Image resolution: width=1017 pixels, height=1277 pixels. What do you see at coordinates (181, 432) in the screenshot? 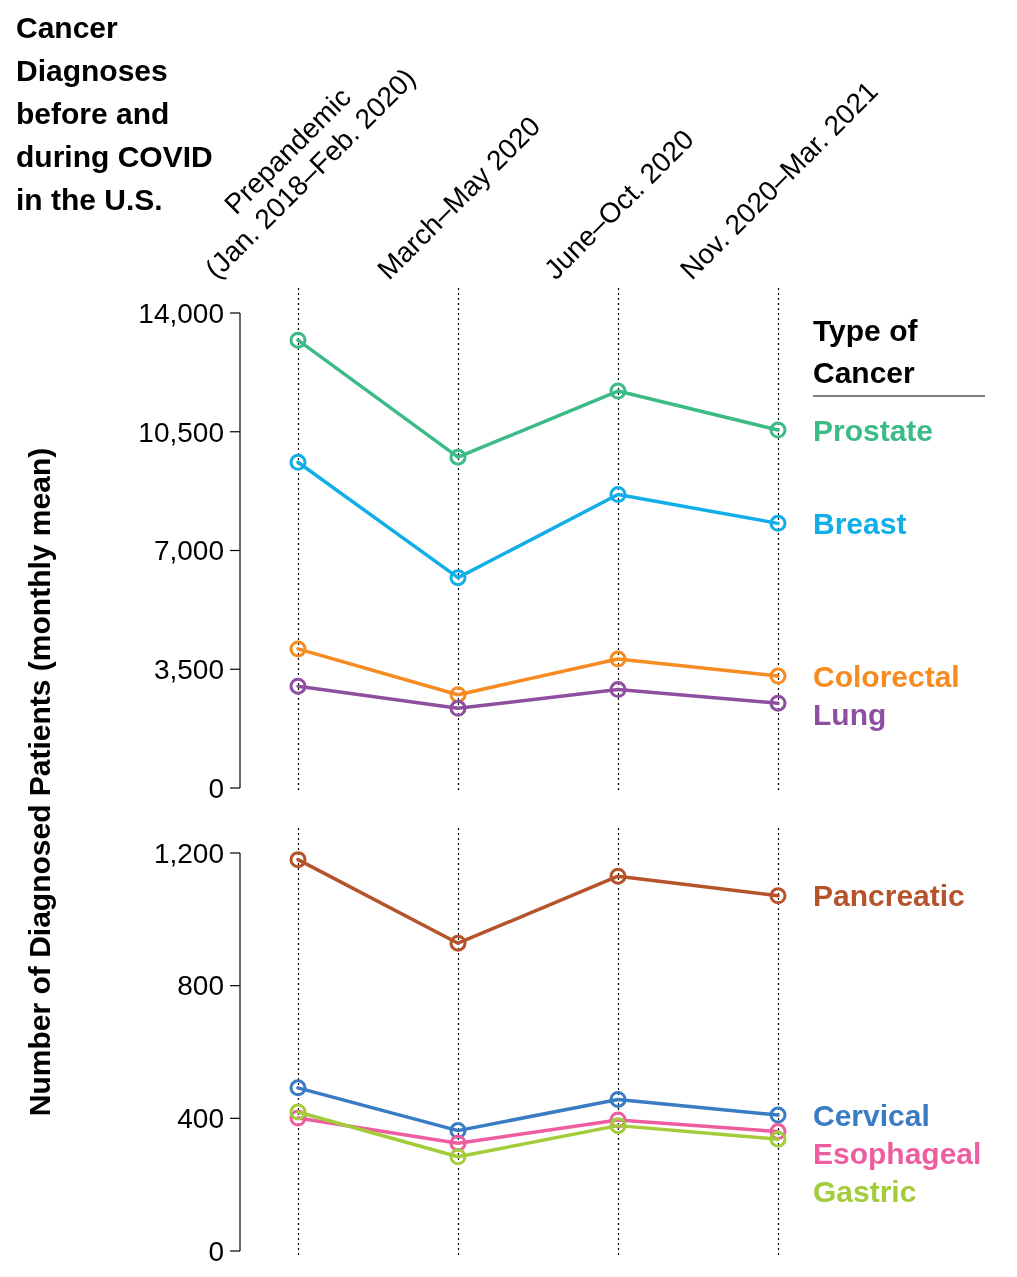
I see `y-tick-label: 10,500` at bounding box center [181, 432].